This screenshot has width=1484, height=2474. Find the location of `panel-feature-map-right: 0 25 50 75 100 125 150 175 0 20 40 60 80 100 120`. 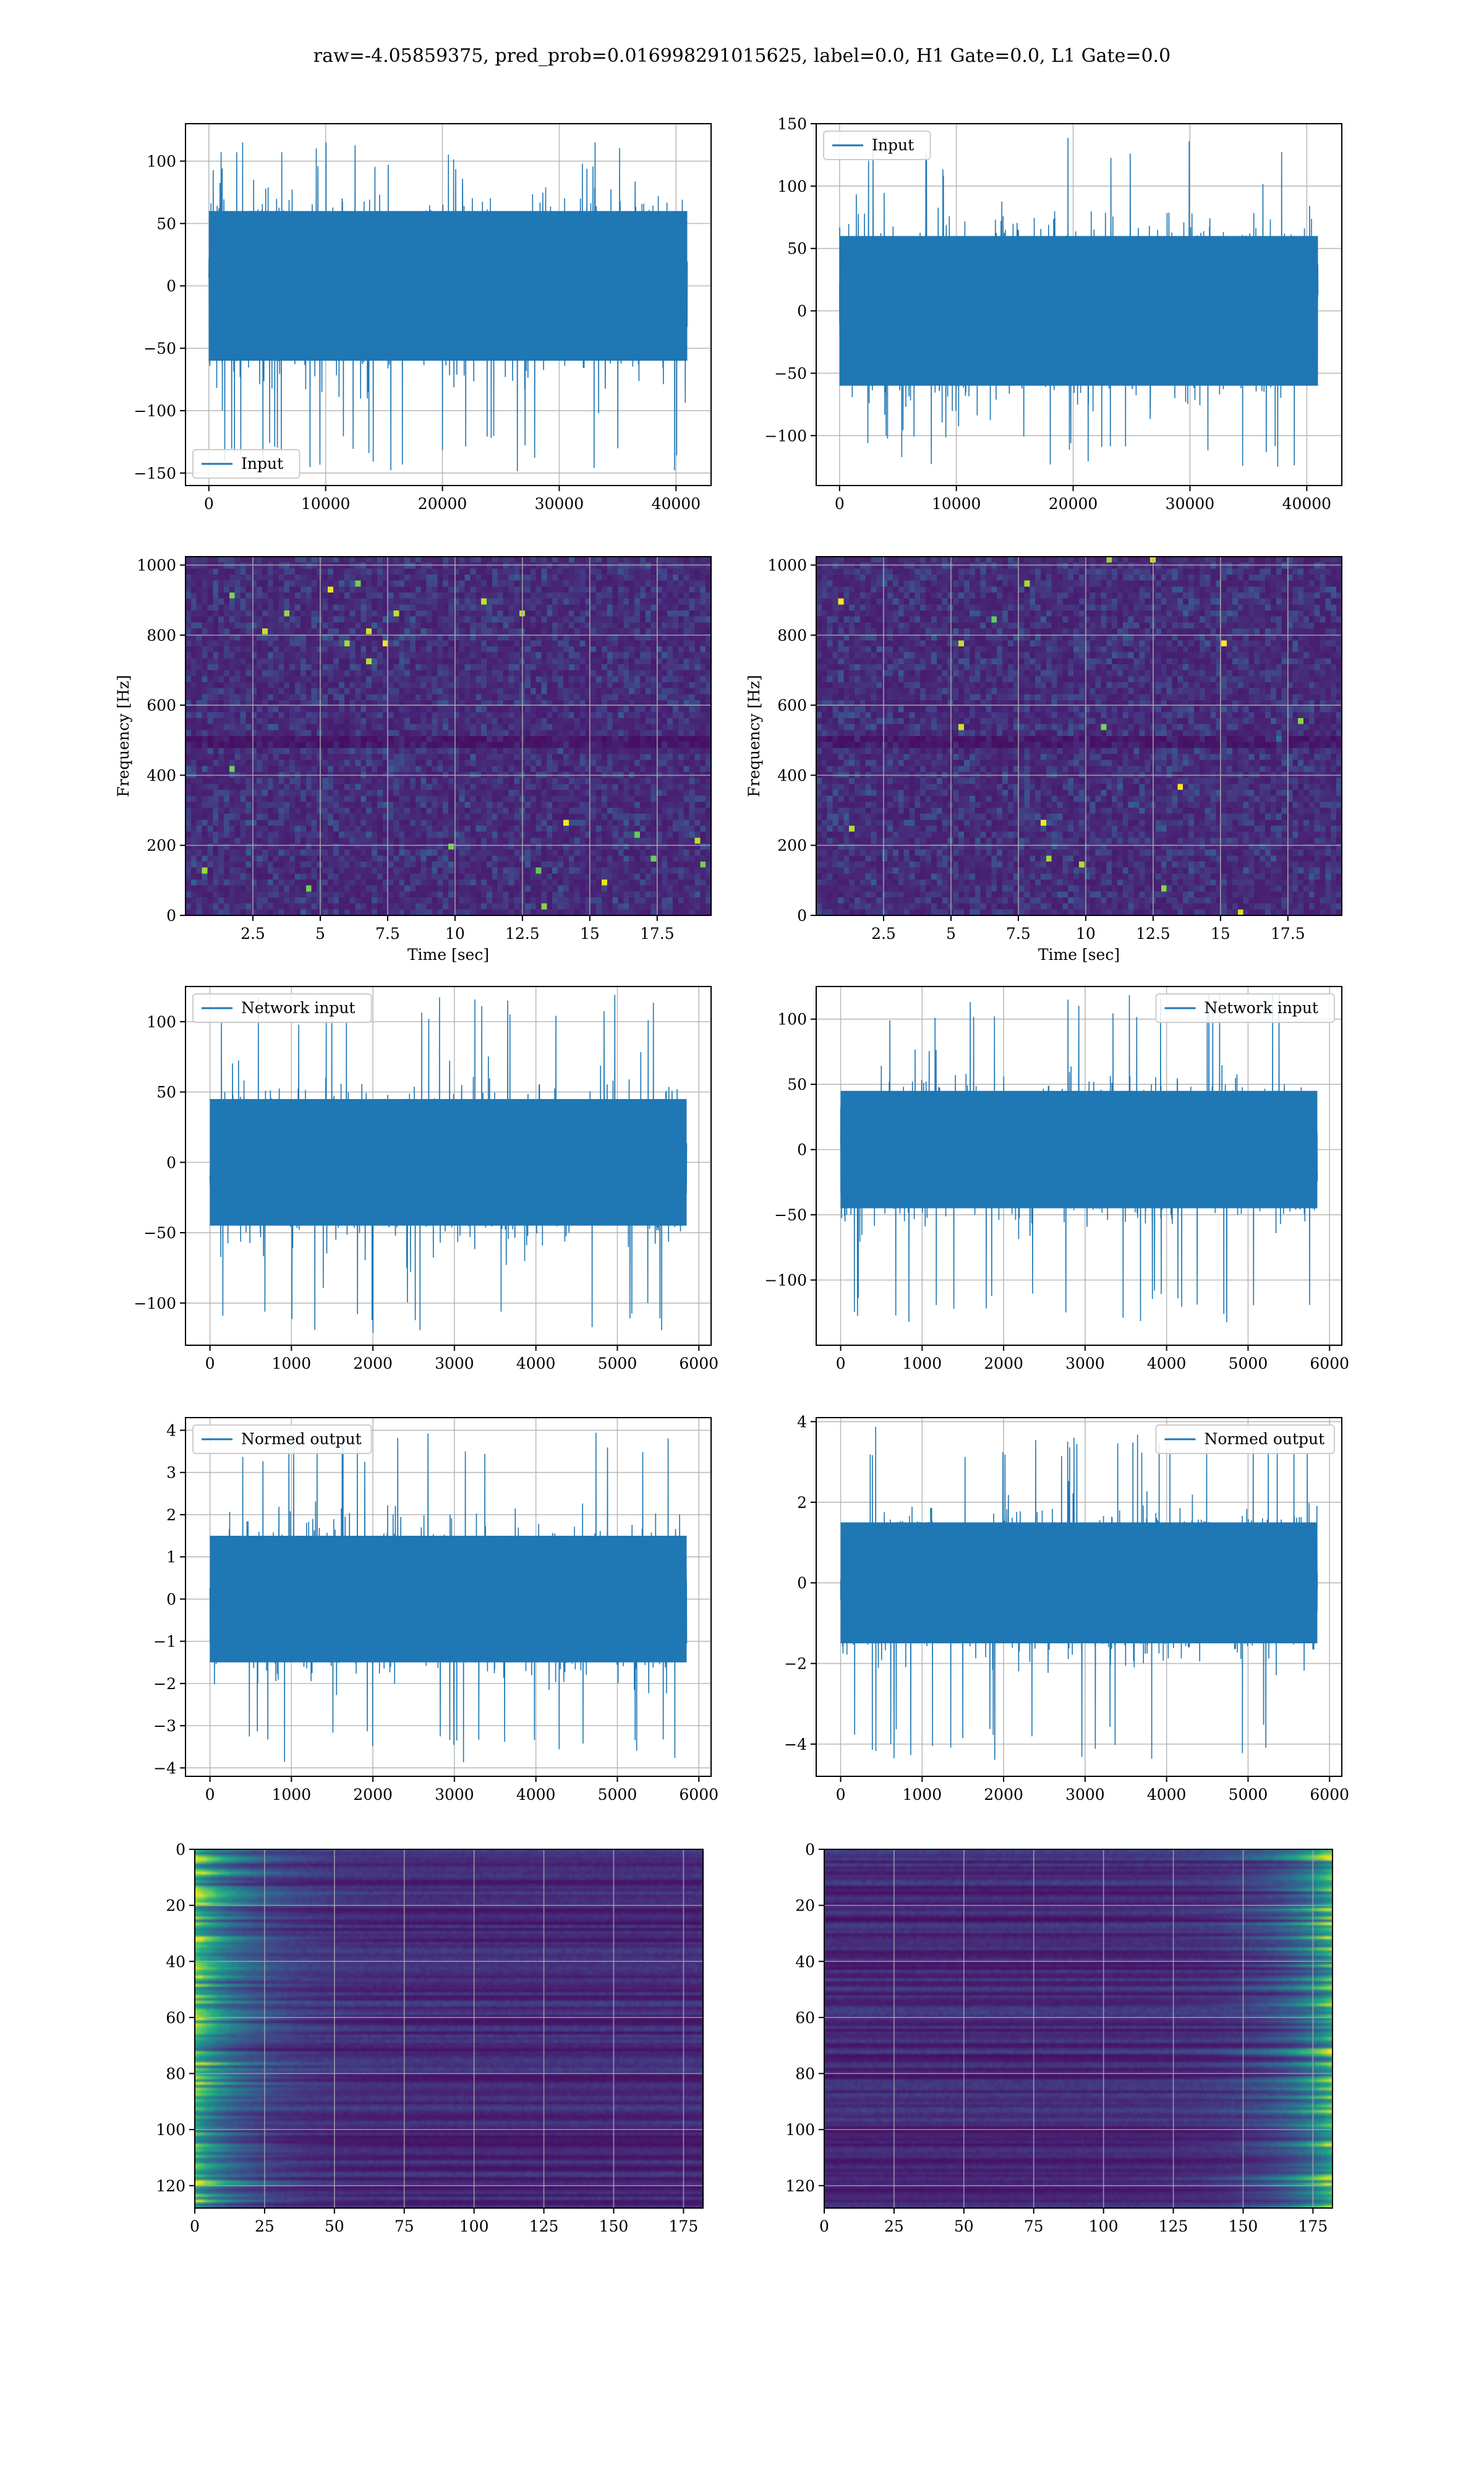

panel-feature-map-right: 0 25 50 75 100 125 150 175 0 20 40 60 80 100 120 is located at coordinates (1059, 2038).